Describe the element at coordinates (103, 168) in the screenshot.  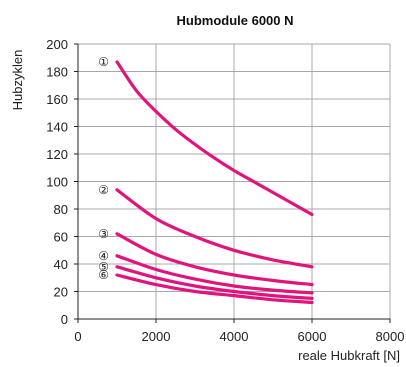
I see `series-labels: ① ② ③ ④⑤⑥` at that location.